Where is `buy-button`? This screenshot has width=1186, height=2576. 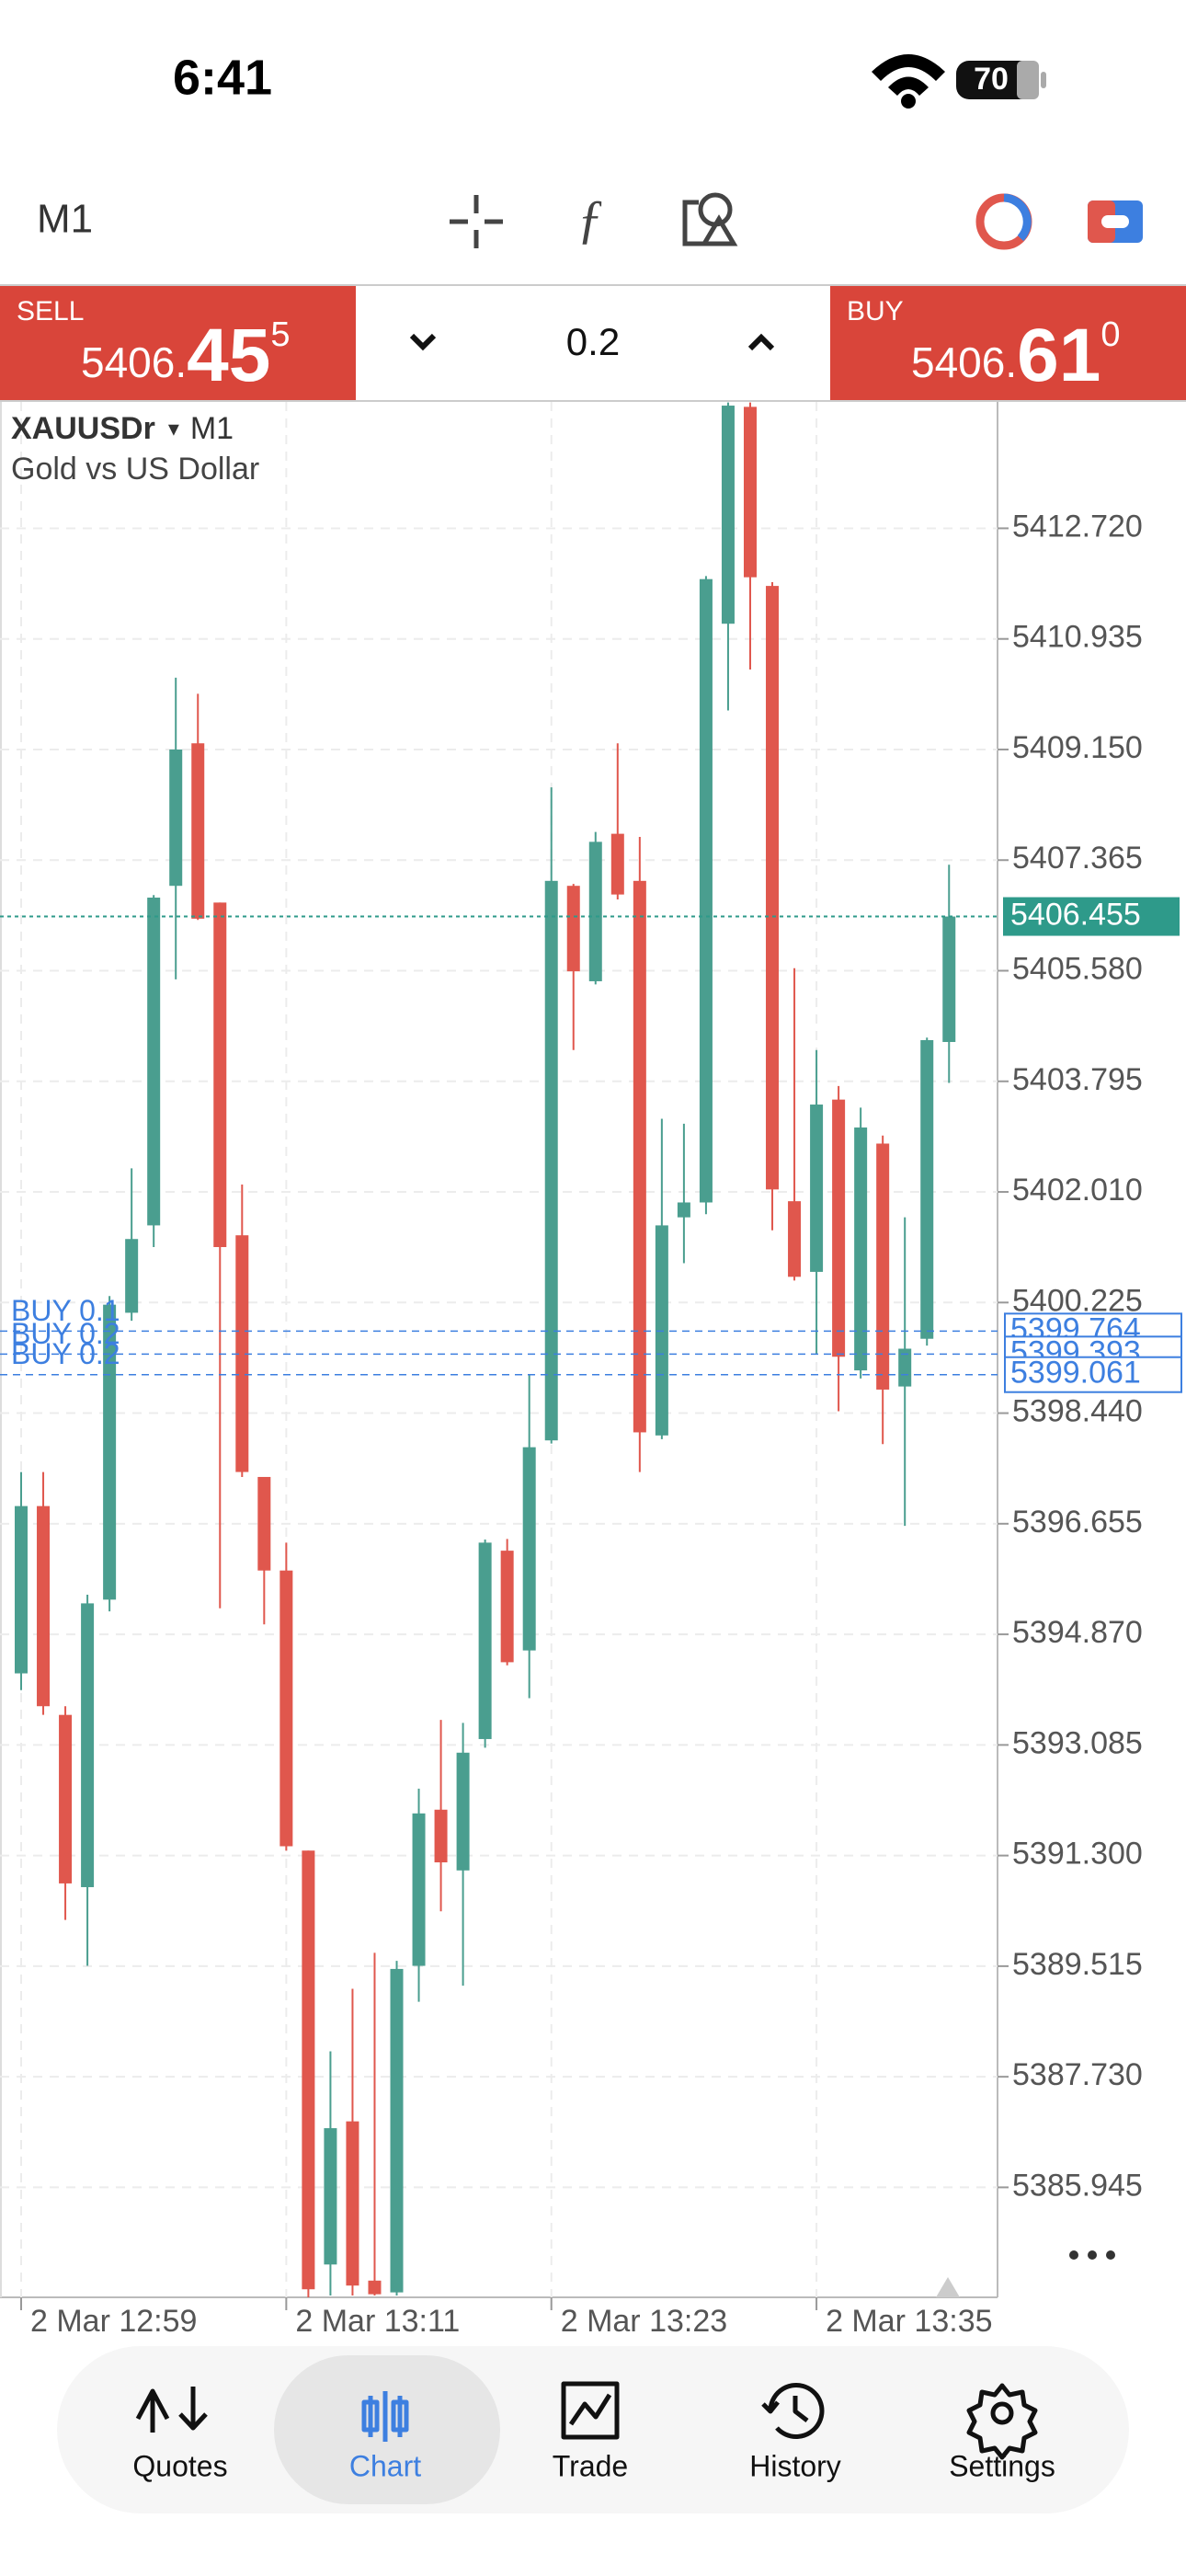
buy-button is located at coordinates (1008, 343).